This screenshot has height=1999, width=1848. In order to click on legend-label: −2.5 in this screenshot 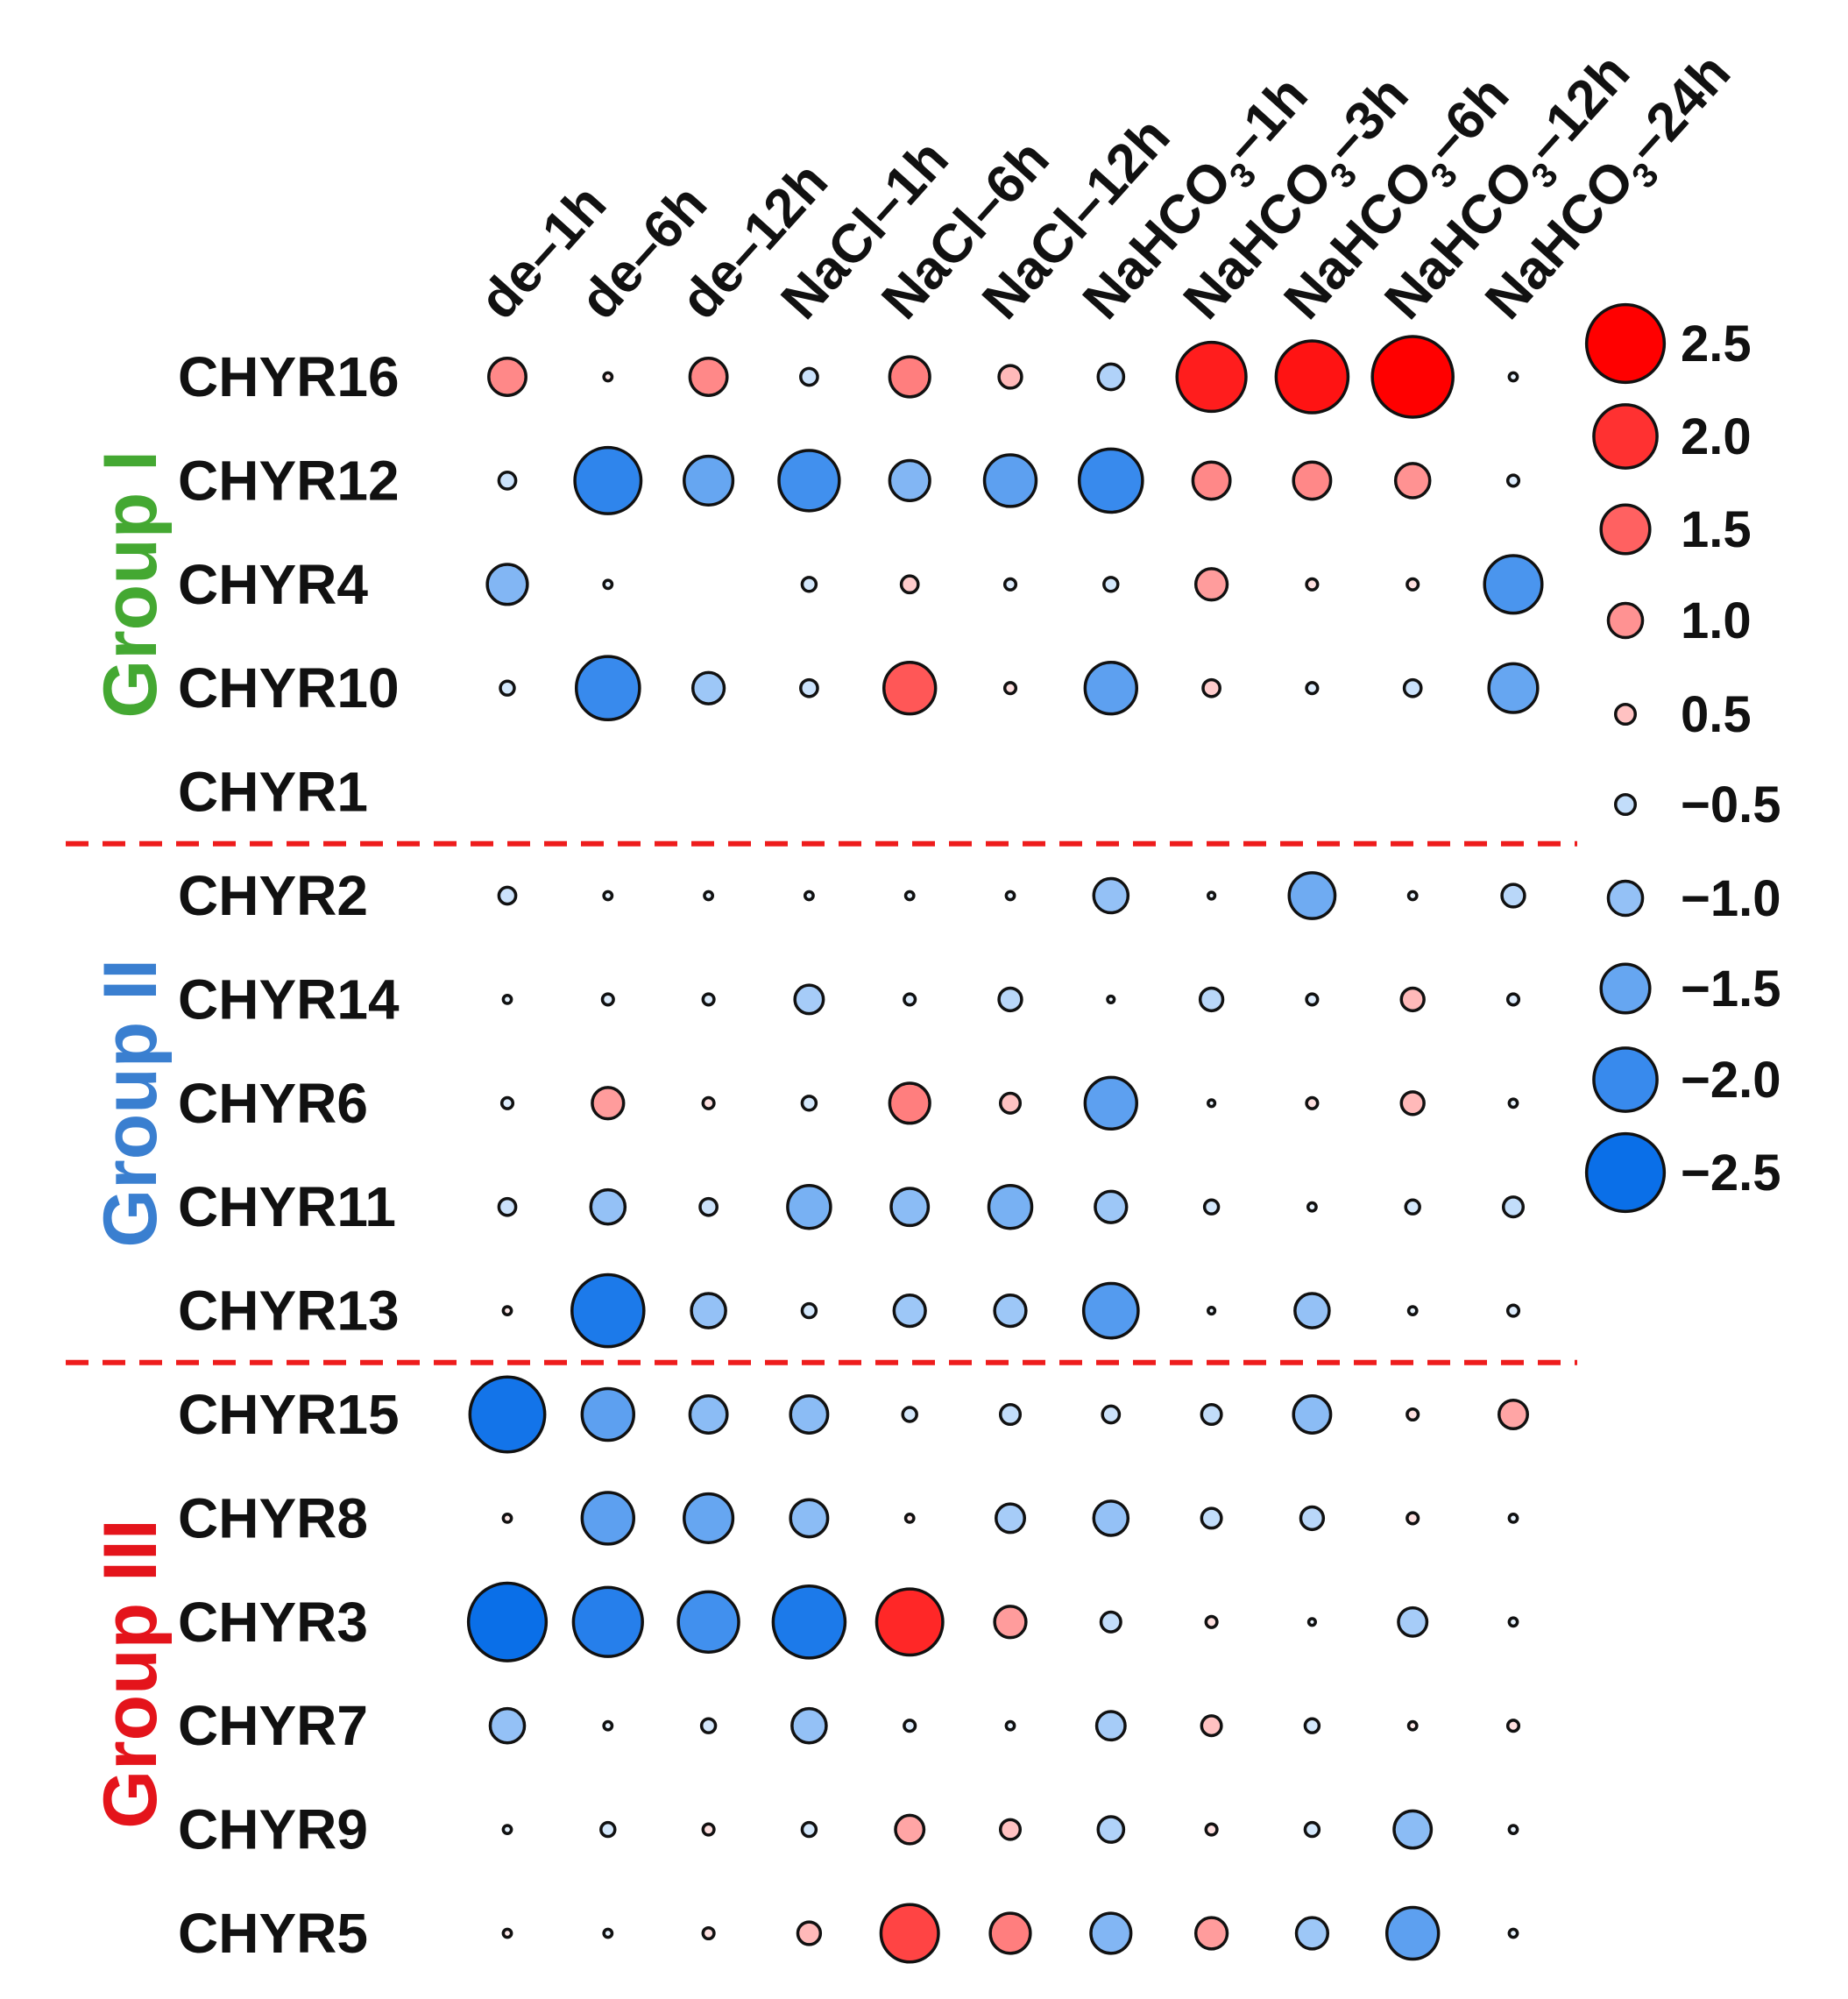, I will do `click(1731, 1173)`.